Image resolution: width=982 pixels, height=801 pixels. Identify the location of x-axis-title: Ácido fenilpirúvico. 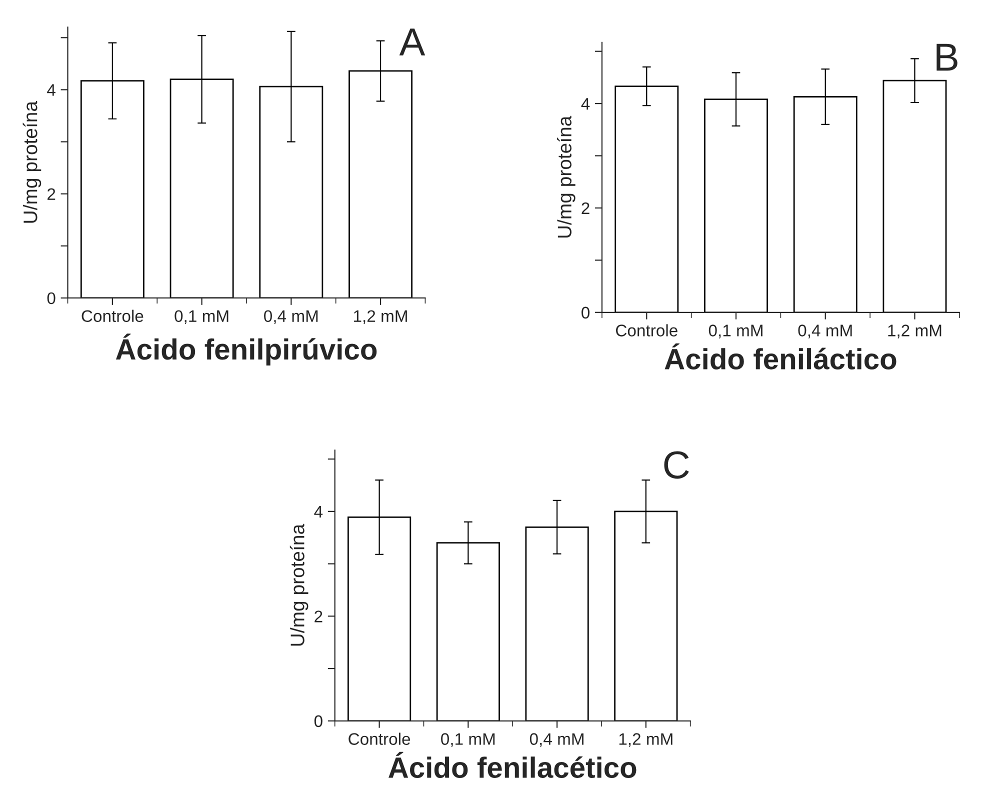
(246, 350).